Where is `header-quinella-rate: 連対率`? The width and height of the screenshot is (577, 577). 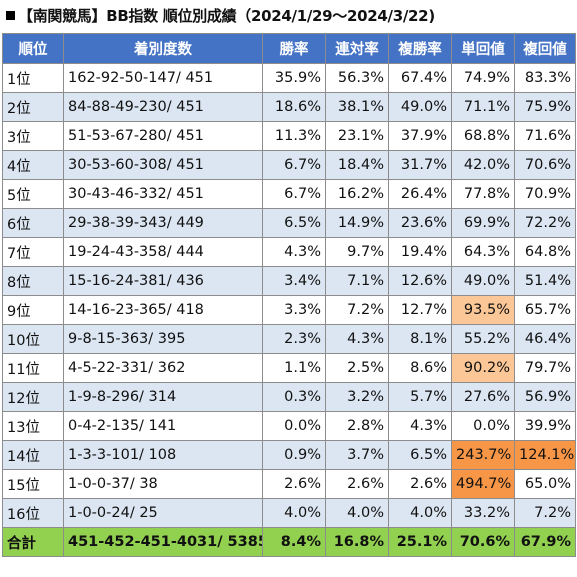 header-quinella-rate: 連対率 is located at coordinates (357, 48).